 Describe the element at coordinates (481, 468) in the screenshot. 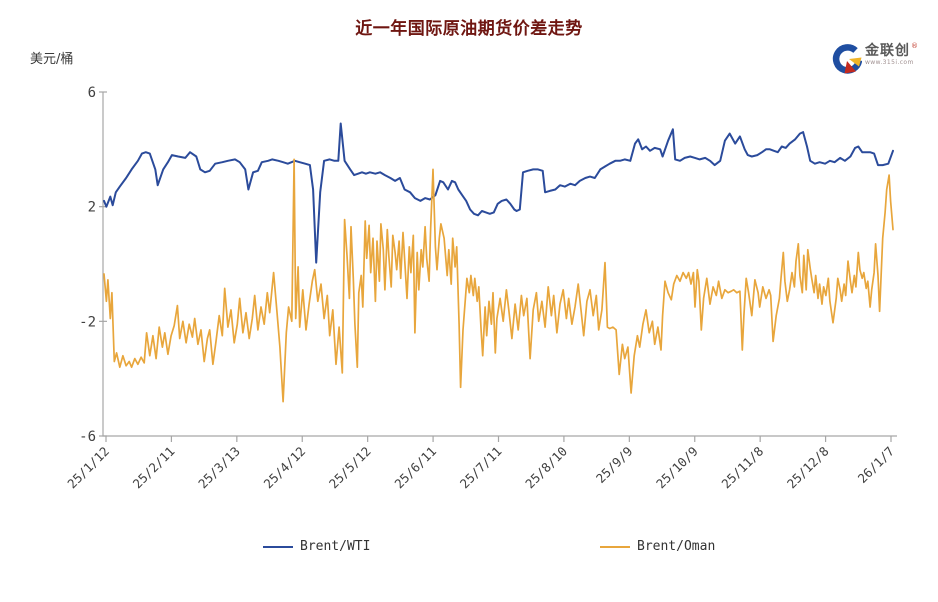

I see `x-tick-label: 25/7/11` at that location.